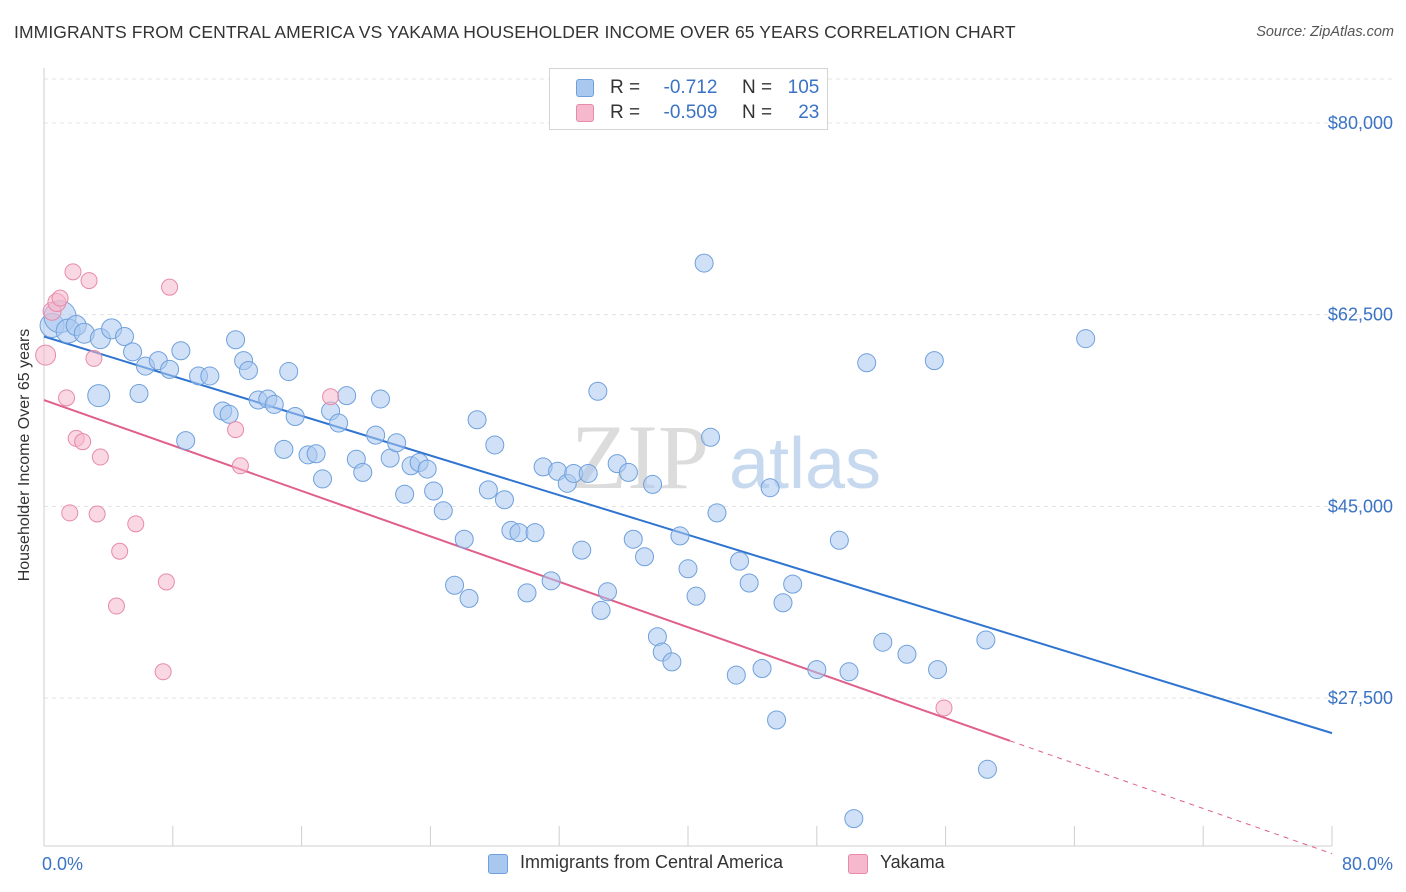 This screenshot has width=1406, height=892. I want to click on legend-text: R = -0.509 N = 23, so click(714, 113).